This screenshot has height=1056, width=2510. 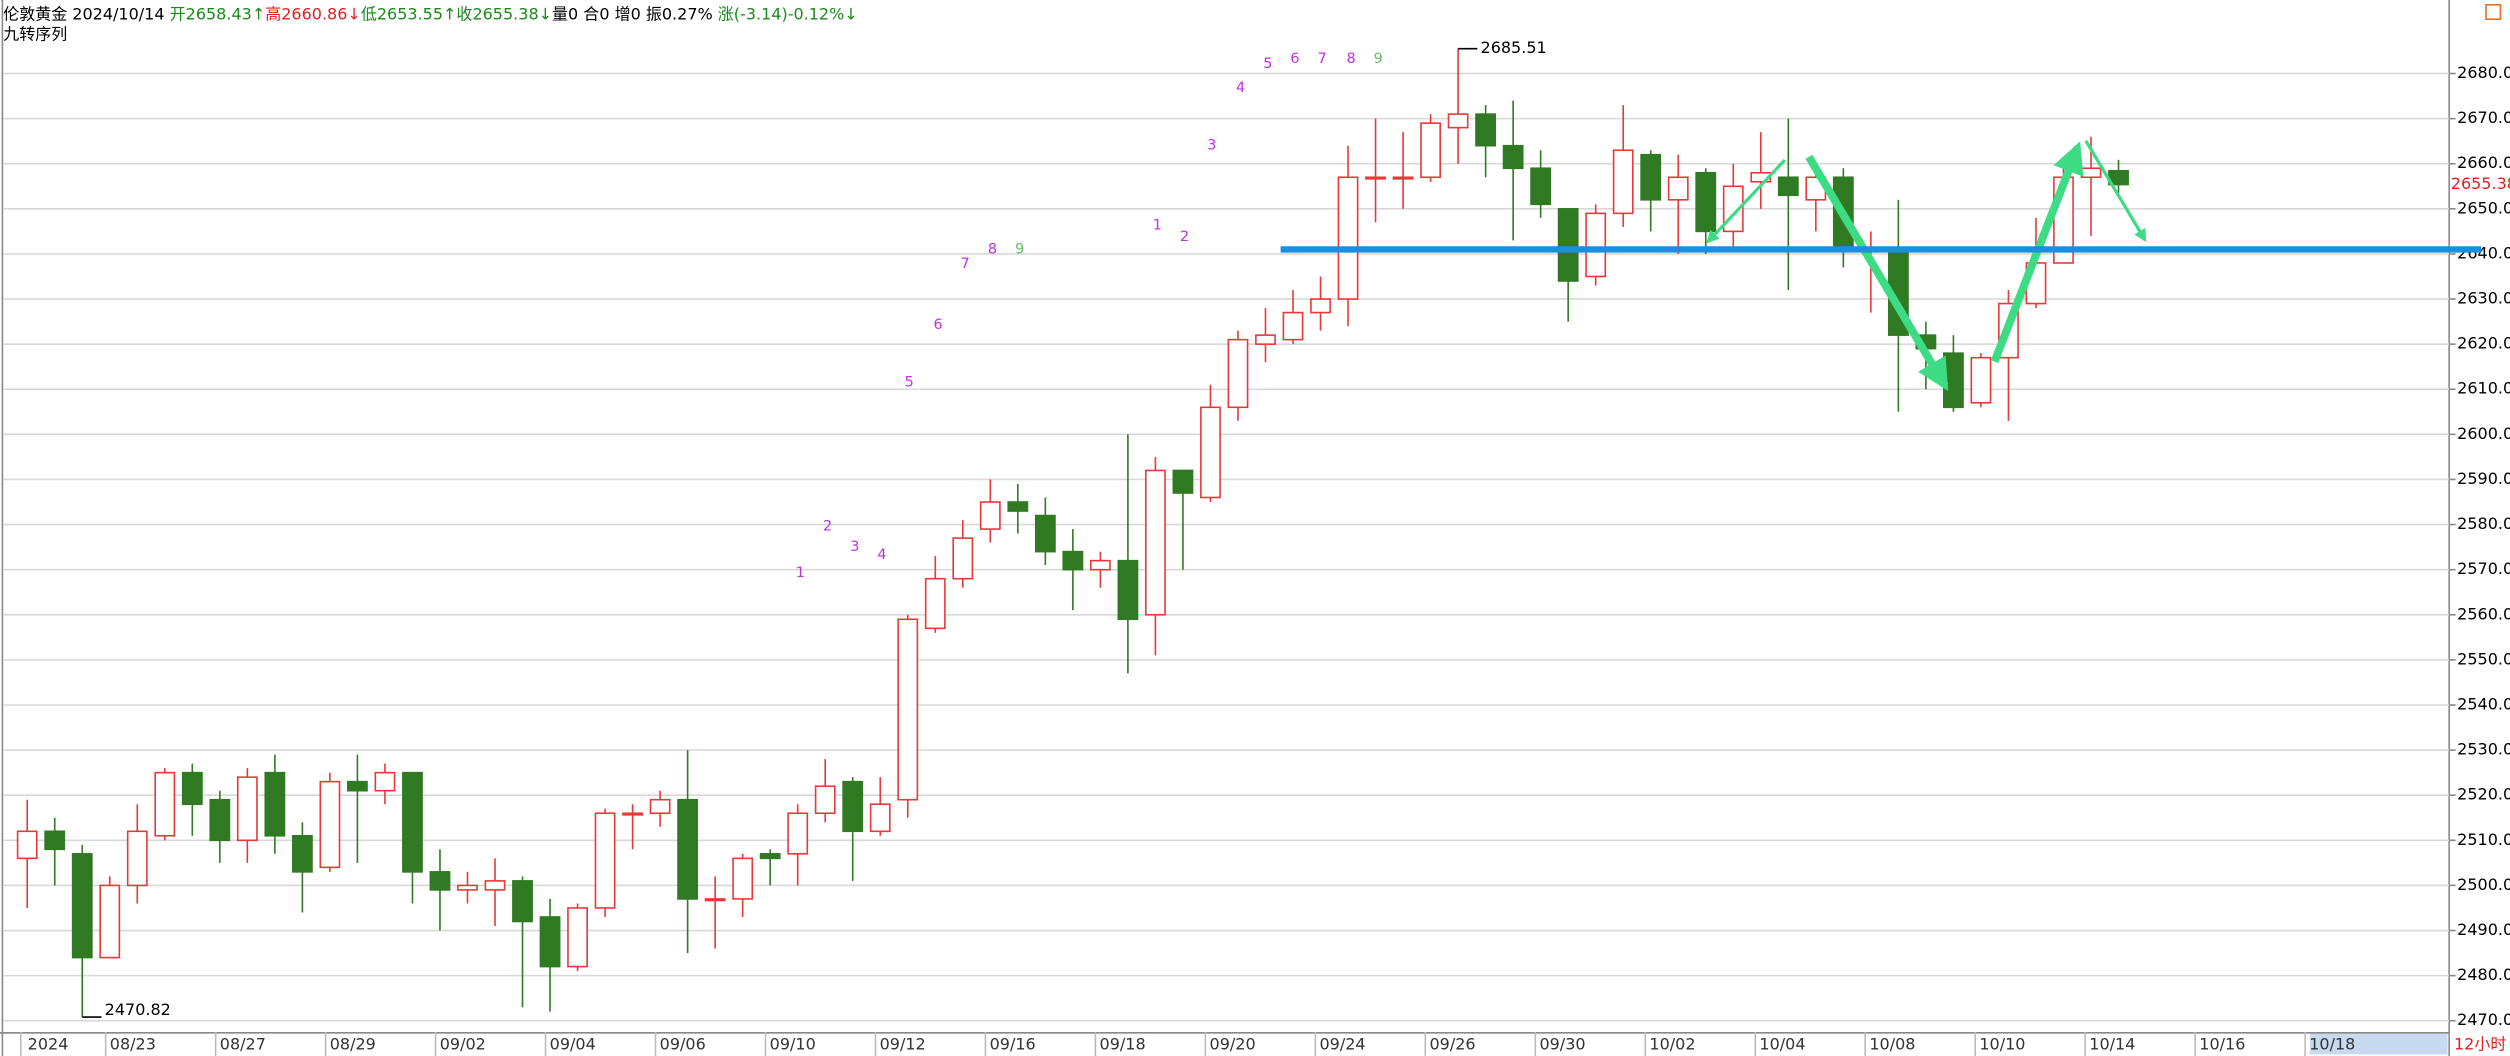 I want to click on x-tick-label: 08/27, so click(x=243, y=1043).